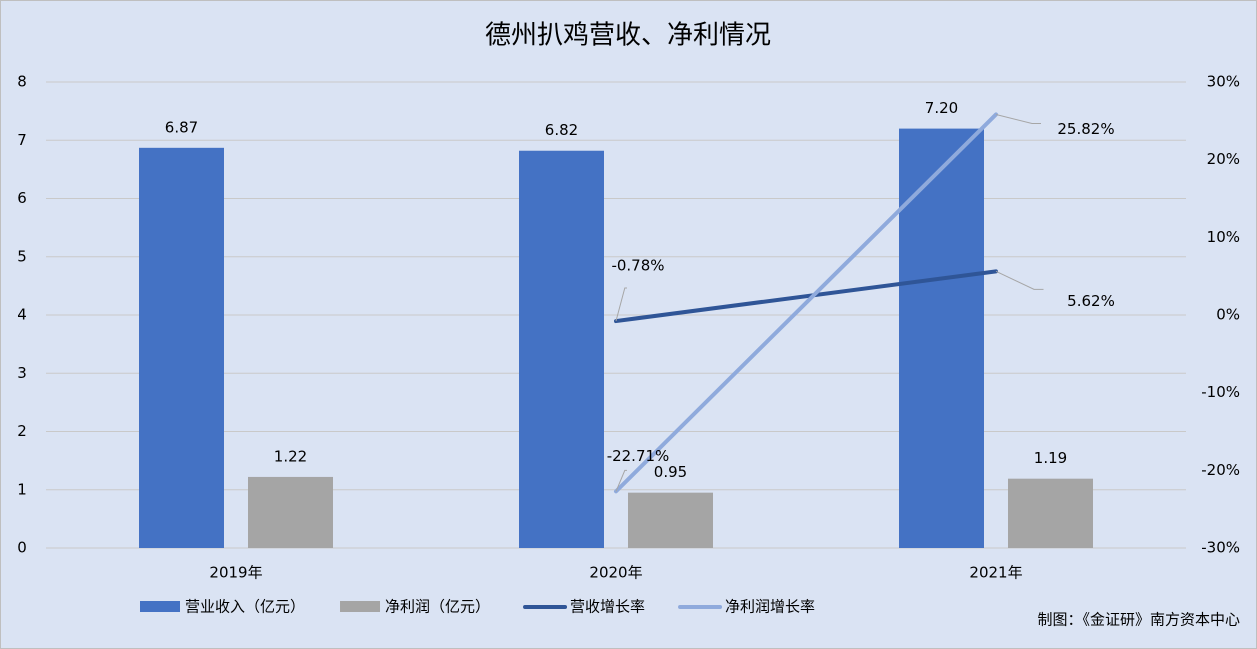 This screenshot has width=1257, height=649. Describe the element at coordinates (22, 548) in the screenshot. I see `y-tick-label: 0` at that location.